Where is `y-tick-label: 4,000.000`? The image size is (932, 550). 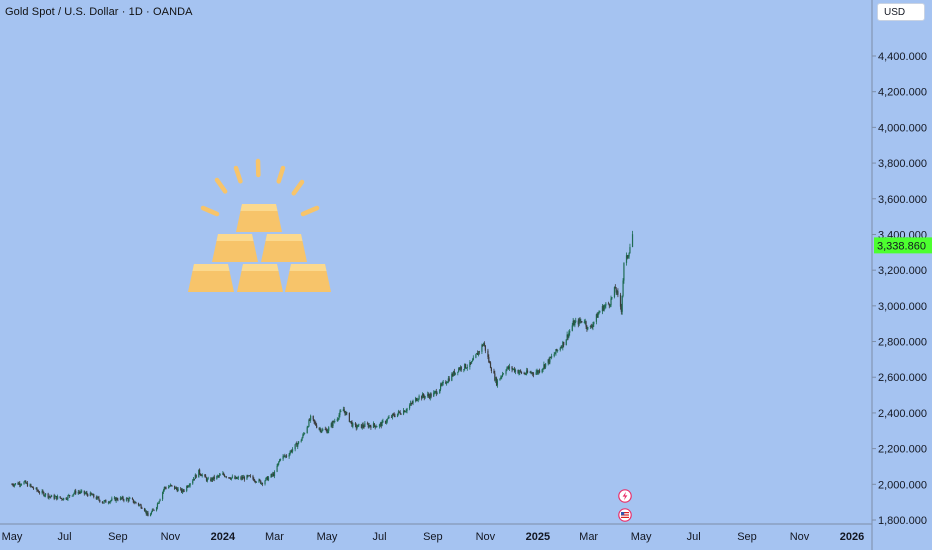 y-tick-label: 4,000.000 is located at coordinates (902, 128).